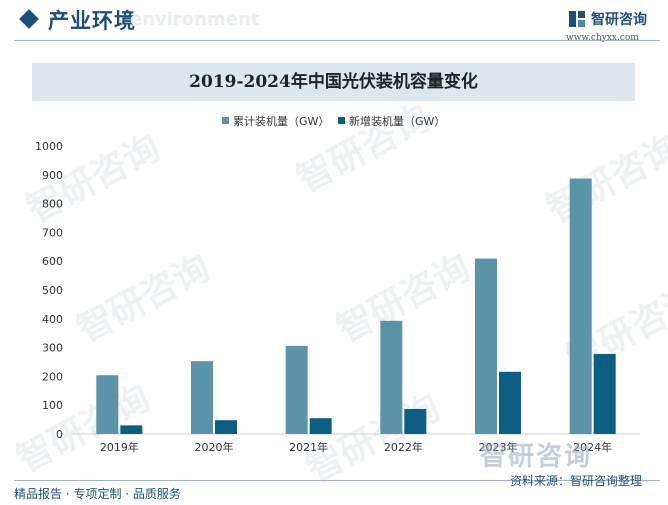 The width and height of the screenshot is (668, 505). Describe the element at coordinates (52, 204) in the screenshot. I see `y-tick-label: 800` at that location.